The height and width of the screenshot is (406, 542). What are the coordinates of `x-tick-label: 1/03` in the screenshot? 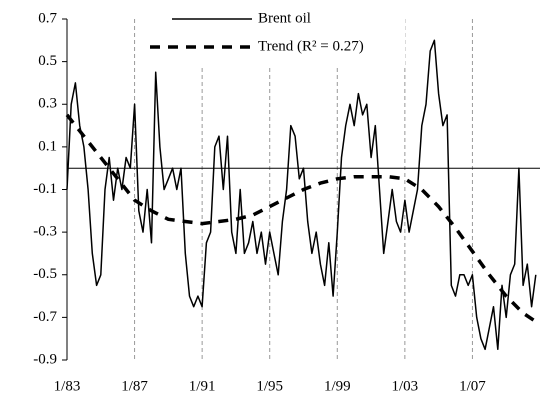 It's located at (405, 386).